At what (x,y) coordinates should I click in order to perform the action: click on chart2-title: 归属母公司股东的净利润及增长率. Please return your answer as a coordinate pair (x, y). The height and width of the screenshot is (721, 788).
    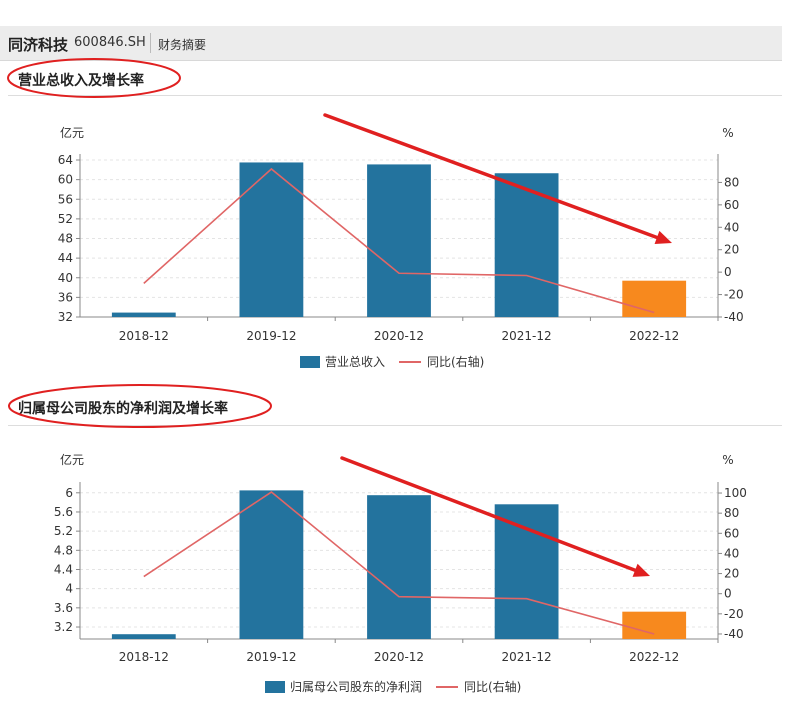
    Looking at the image, I should click on (123, 409).